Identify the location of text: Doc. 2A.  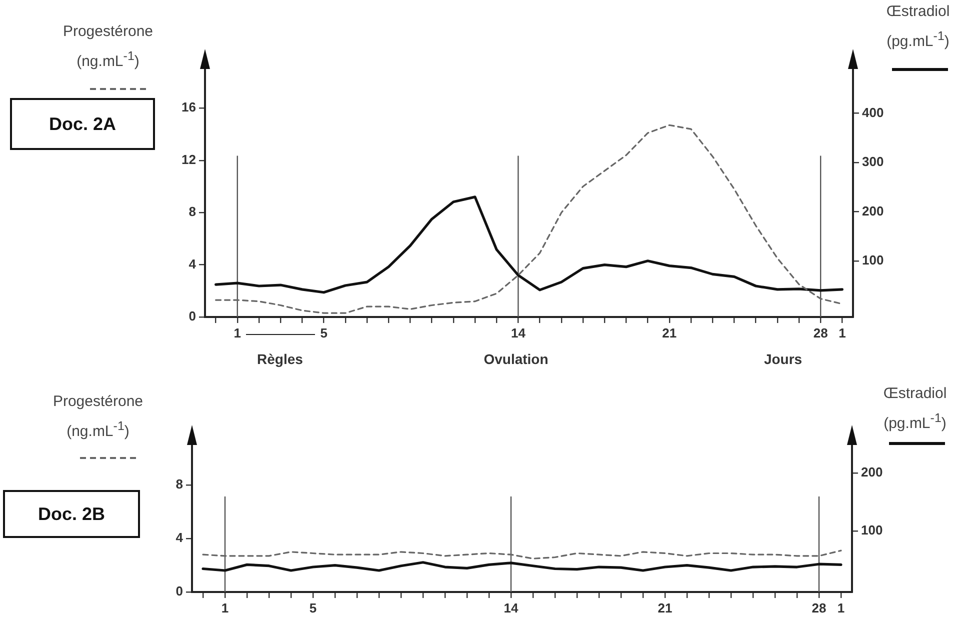
(82, 124).